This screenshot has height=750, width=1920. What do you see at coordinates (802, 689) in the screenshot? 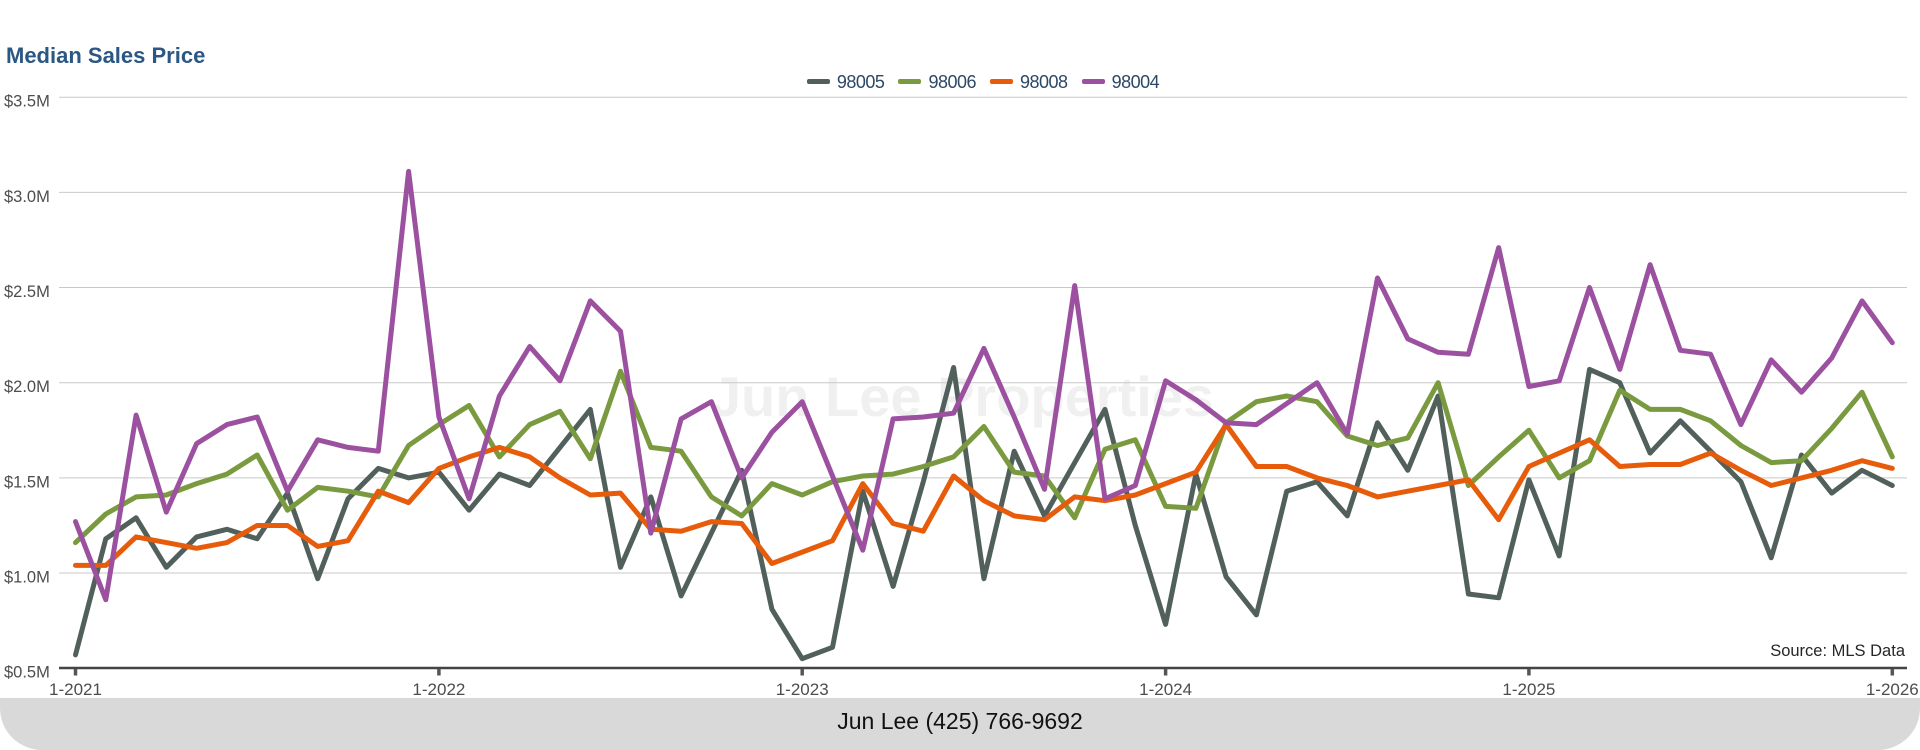
I see `svg-text: 1-2023` at bounding box center [802, 689].